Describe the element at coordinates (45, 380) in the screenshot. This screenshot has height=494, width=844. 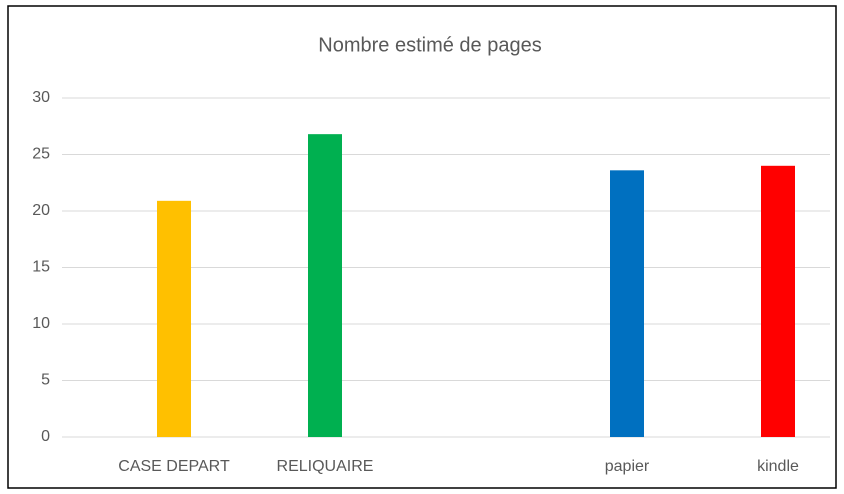
I see `y-tick-label: 5` at that location.